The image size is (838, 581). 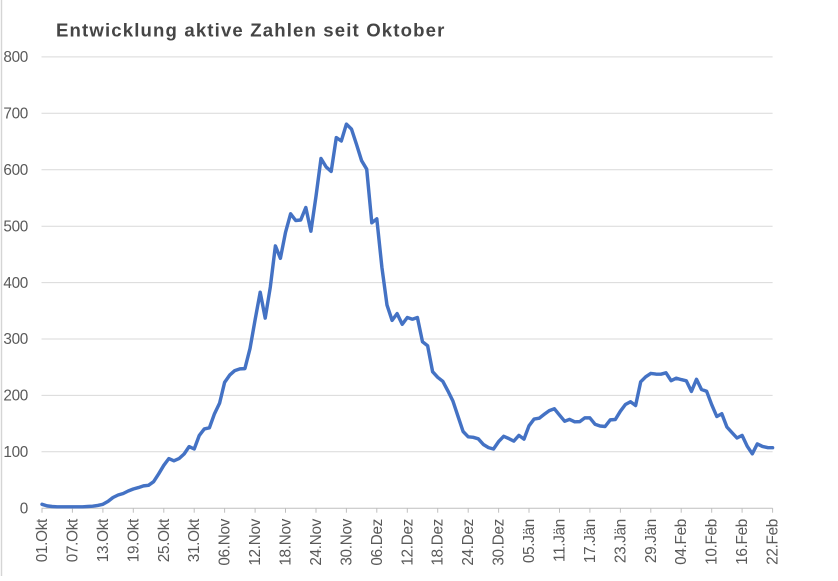 I want to click on svg-text: 06.Nov, so click(x=225, y=541).